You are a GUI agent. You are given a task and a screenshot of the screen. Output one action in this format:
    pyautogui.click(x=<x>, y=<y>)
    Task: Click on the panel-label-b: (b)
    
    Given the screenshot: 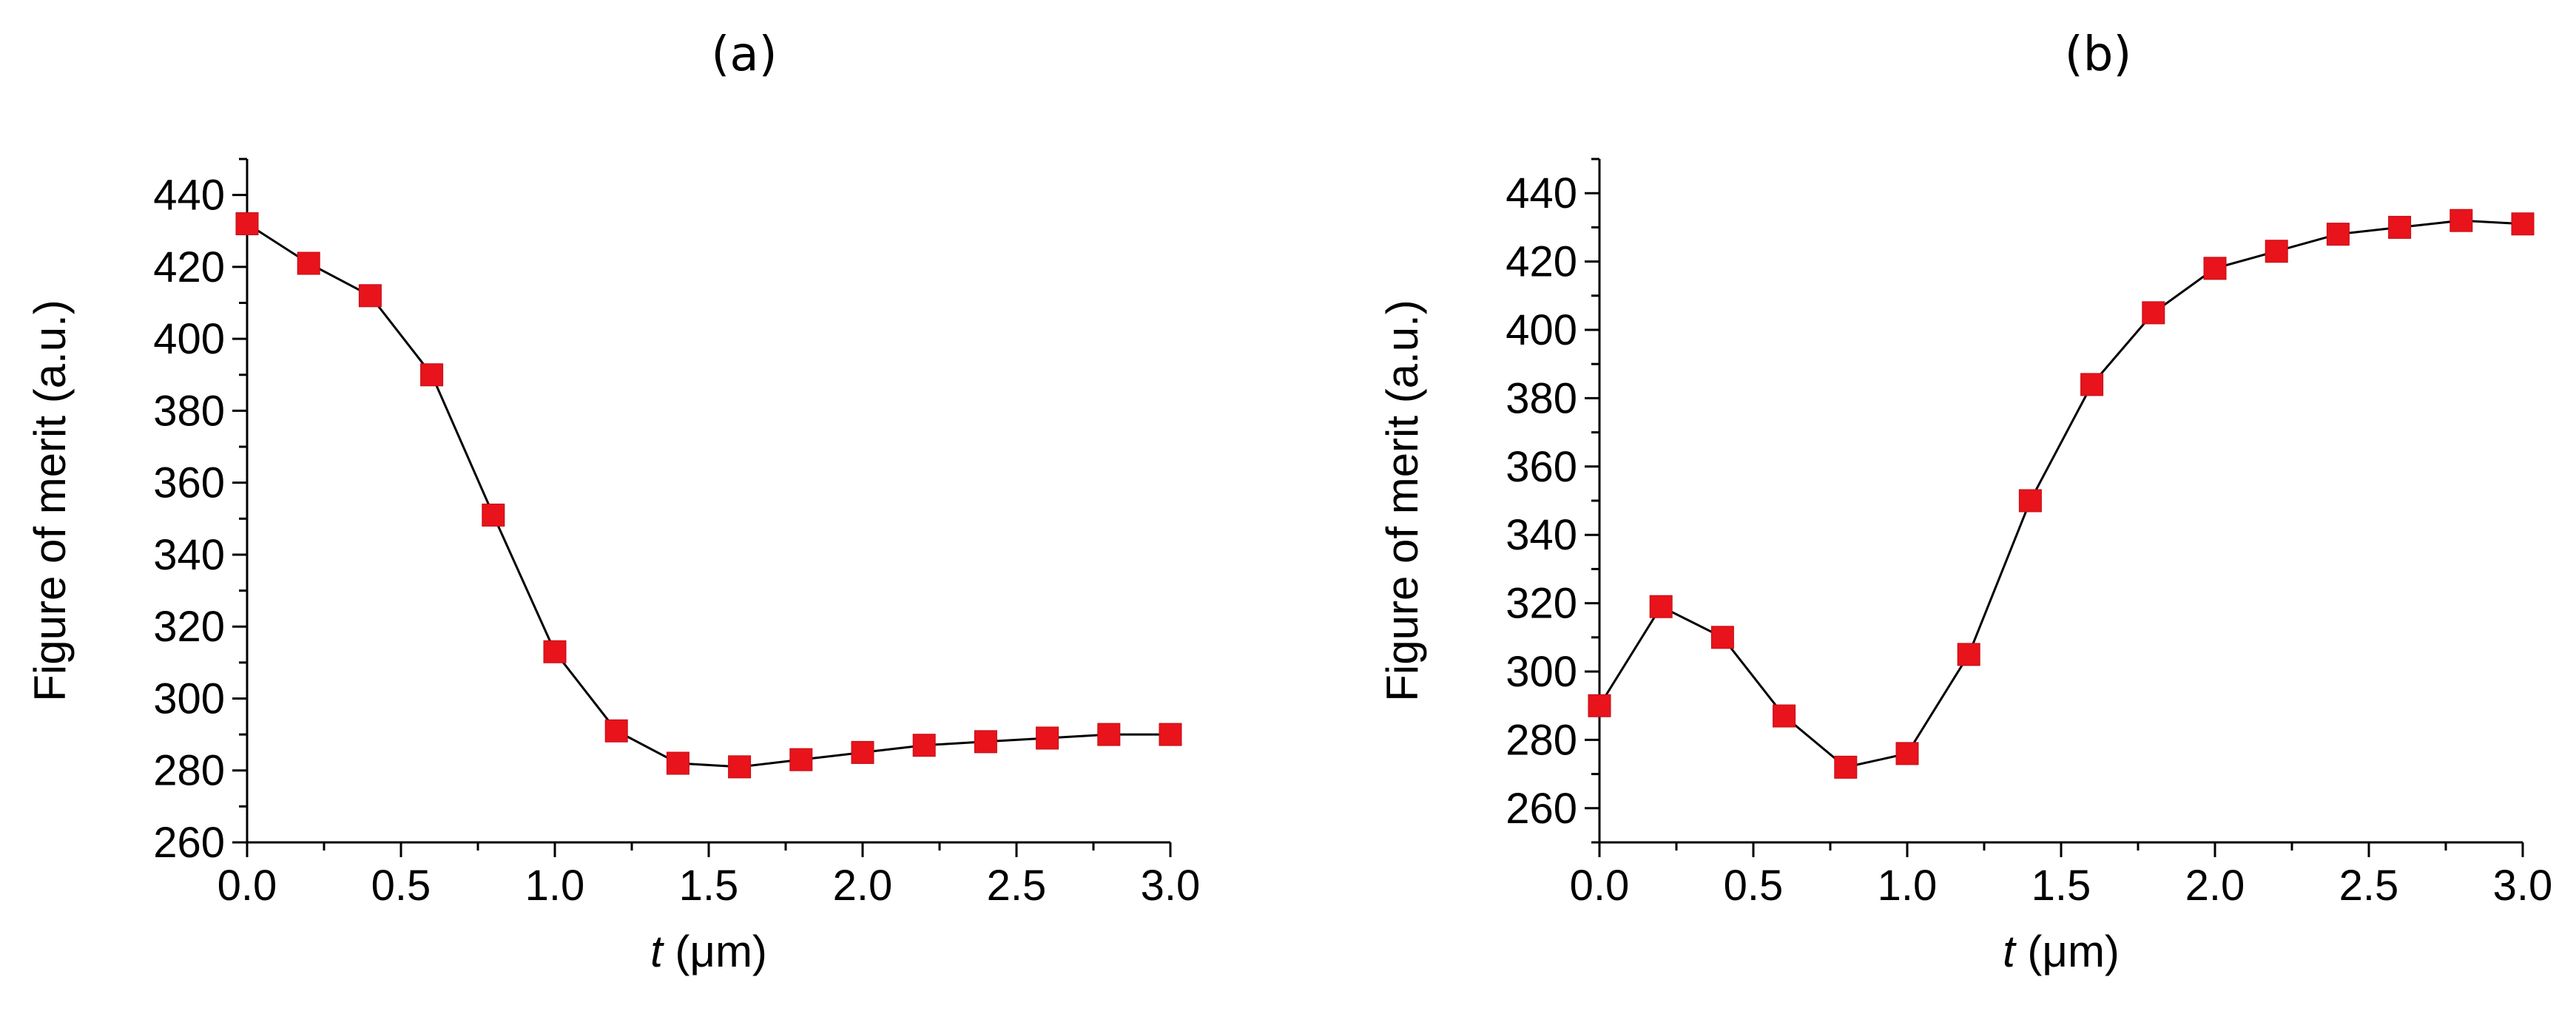 What is the action you would take?
    pyautogui.click(x=2098, y=54)
    